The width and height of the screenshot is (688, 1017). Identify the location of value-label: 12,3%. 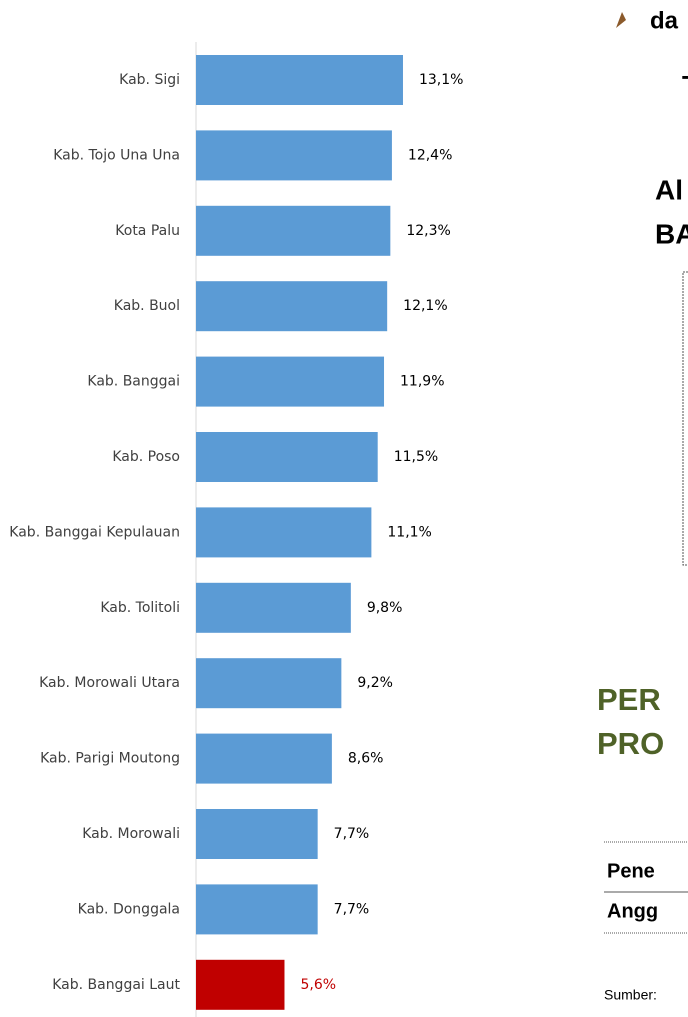
(428, 231).